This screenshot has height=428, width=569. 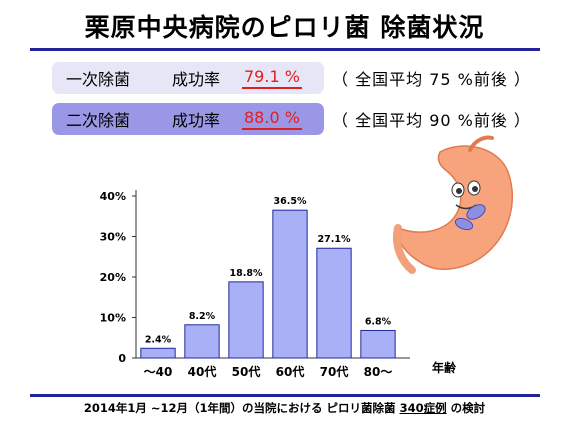 What do you see at coordinates (285, 395) in the screenshot?
I see `footer-divider` at bounding box center [285, 395].